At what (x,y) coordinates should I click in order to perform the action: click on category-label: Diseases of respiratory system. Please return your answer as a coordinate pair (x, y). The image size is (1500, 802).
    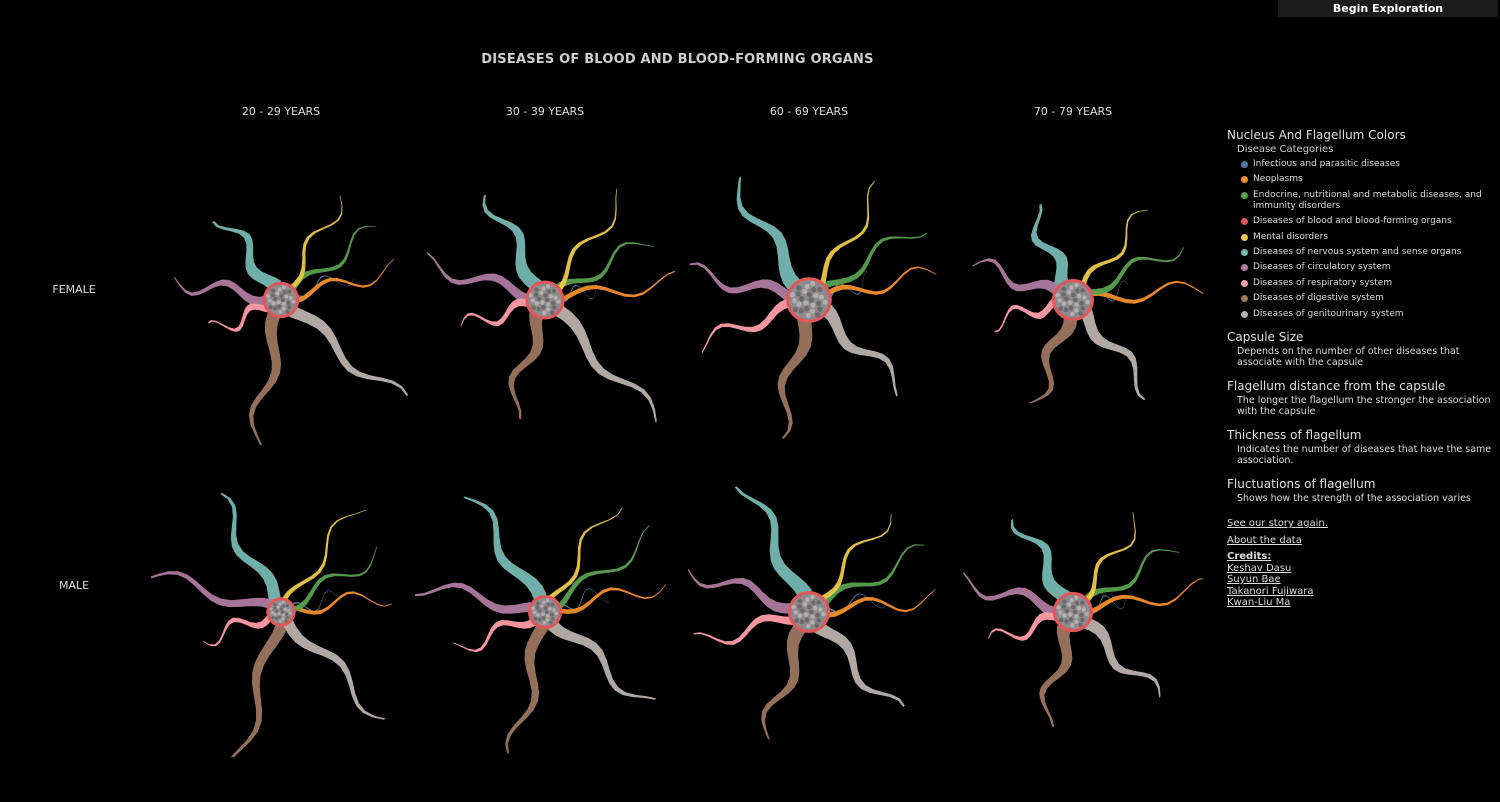
    Looking at the image, I should click on (1323, 282).